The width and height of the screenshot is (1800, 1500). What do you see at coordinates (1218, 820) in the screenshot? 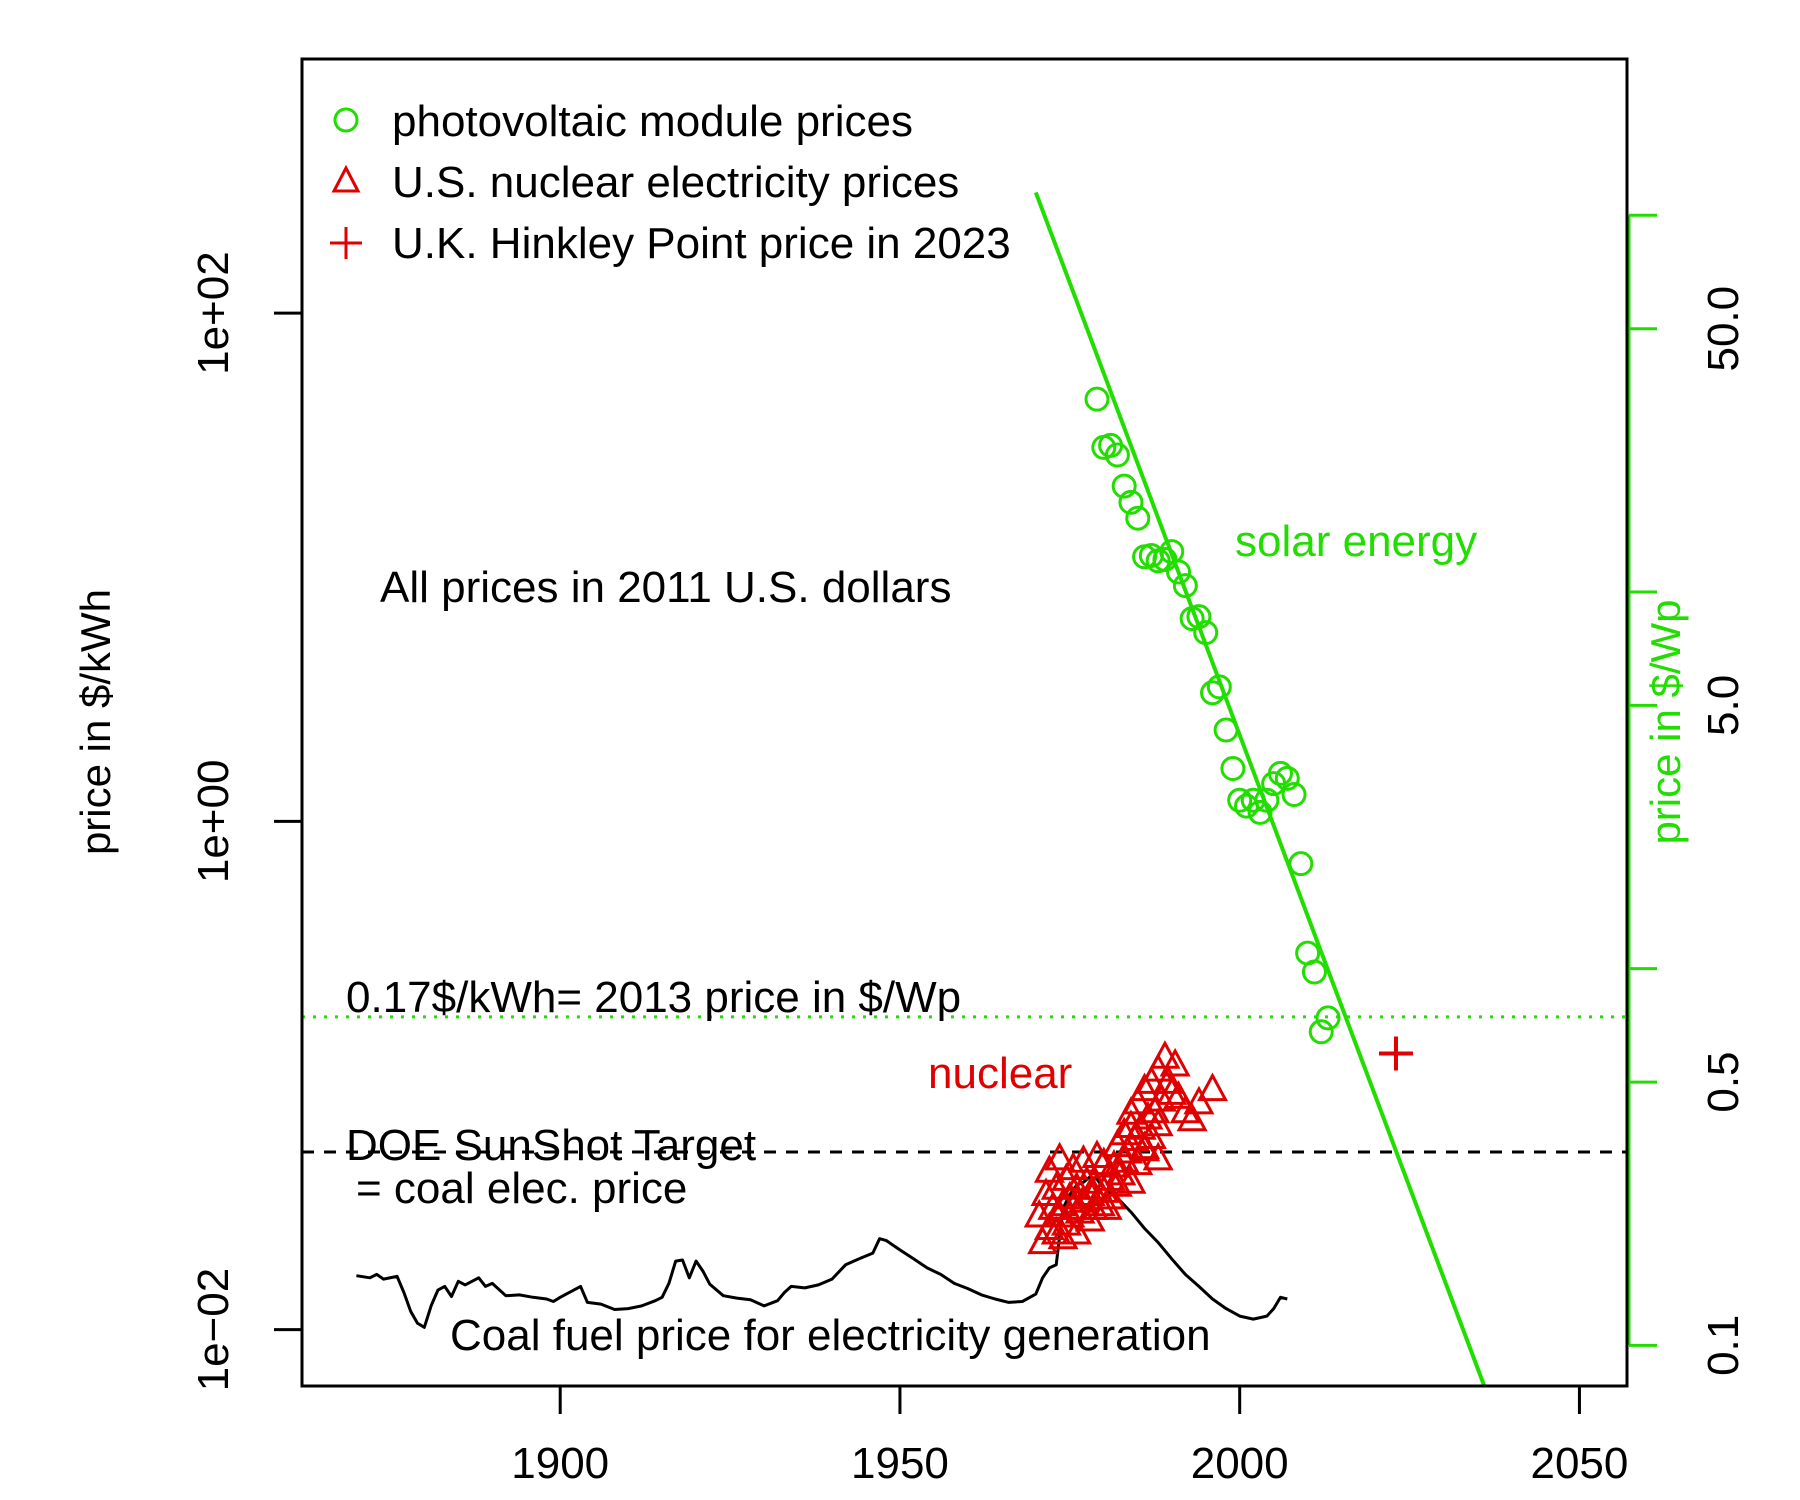
I see `series-points` at bounding box center [1218, 820].